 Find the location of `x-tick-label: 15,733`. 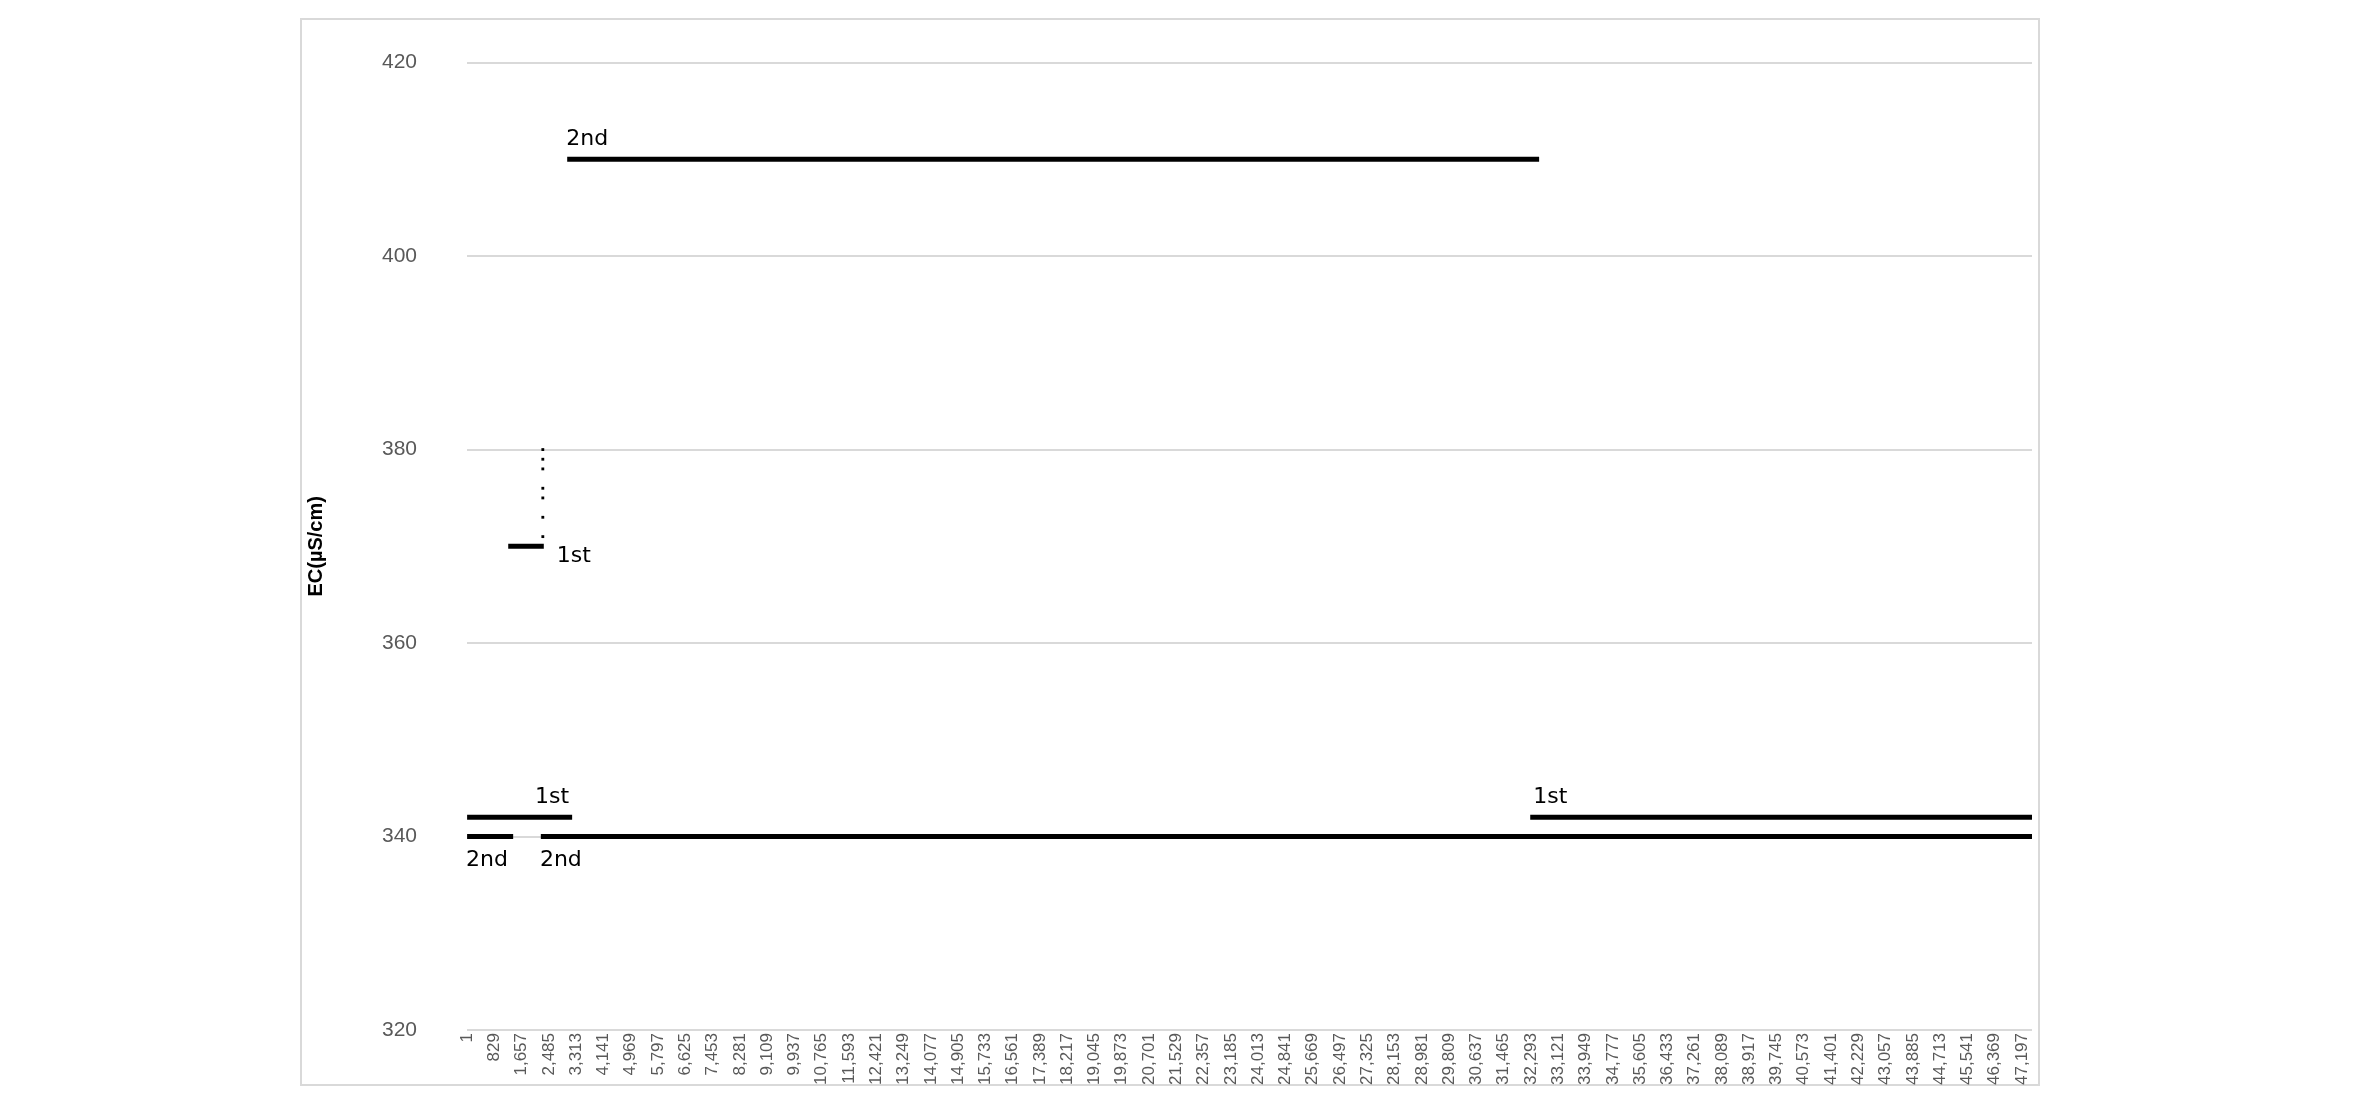

x-tick-label: 15,733 is located at coordinates (985, 1059).